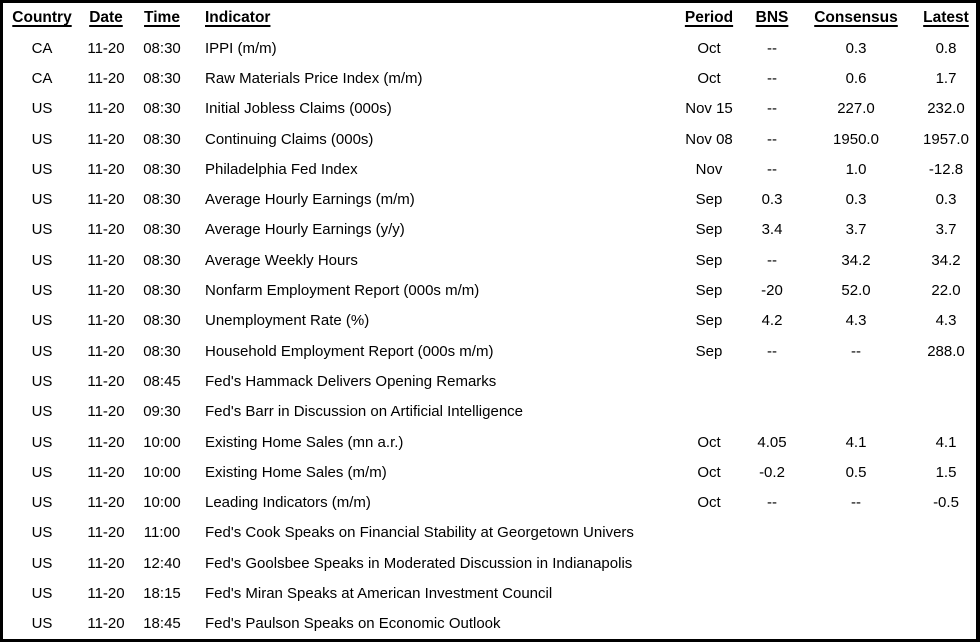 This screenshot has width=980, height=642. I want to click on cell-period: Nov 15, so click(709, 109).